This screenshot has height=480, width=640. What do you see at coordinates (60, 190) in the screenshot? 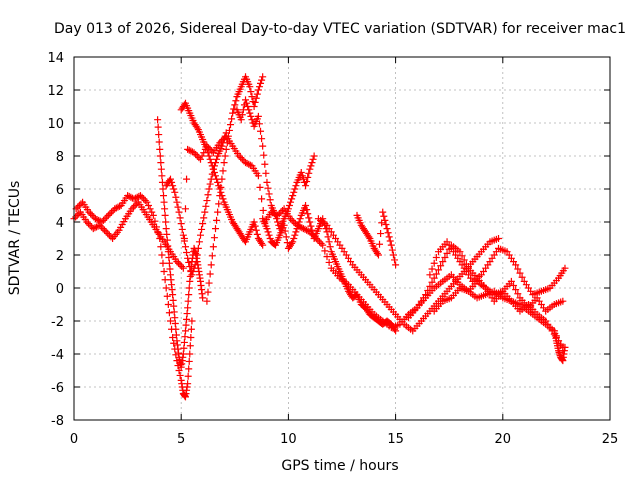
I see `y-tick-label: 6` at bounding box center [60, 190].